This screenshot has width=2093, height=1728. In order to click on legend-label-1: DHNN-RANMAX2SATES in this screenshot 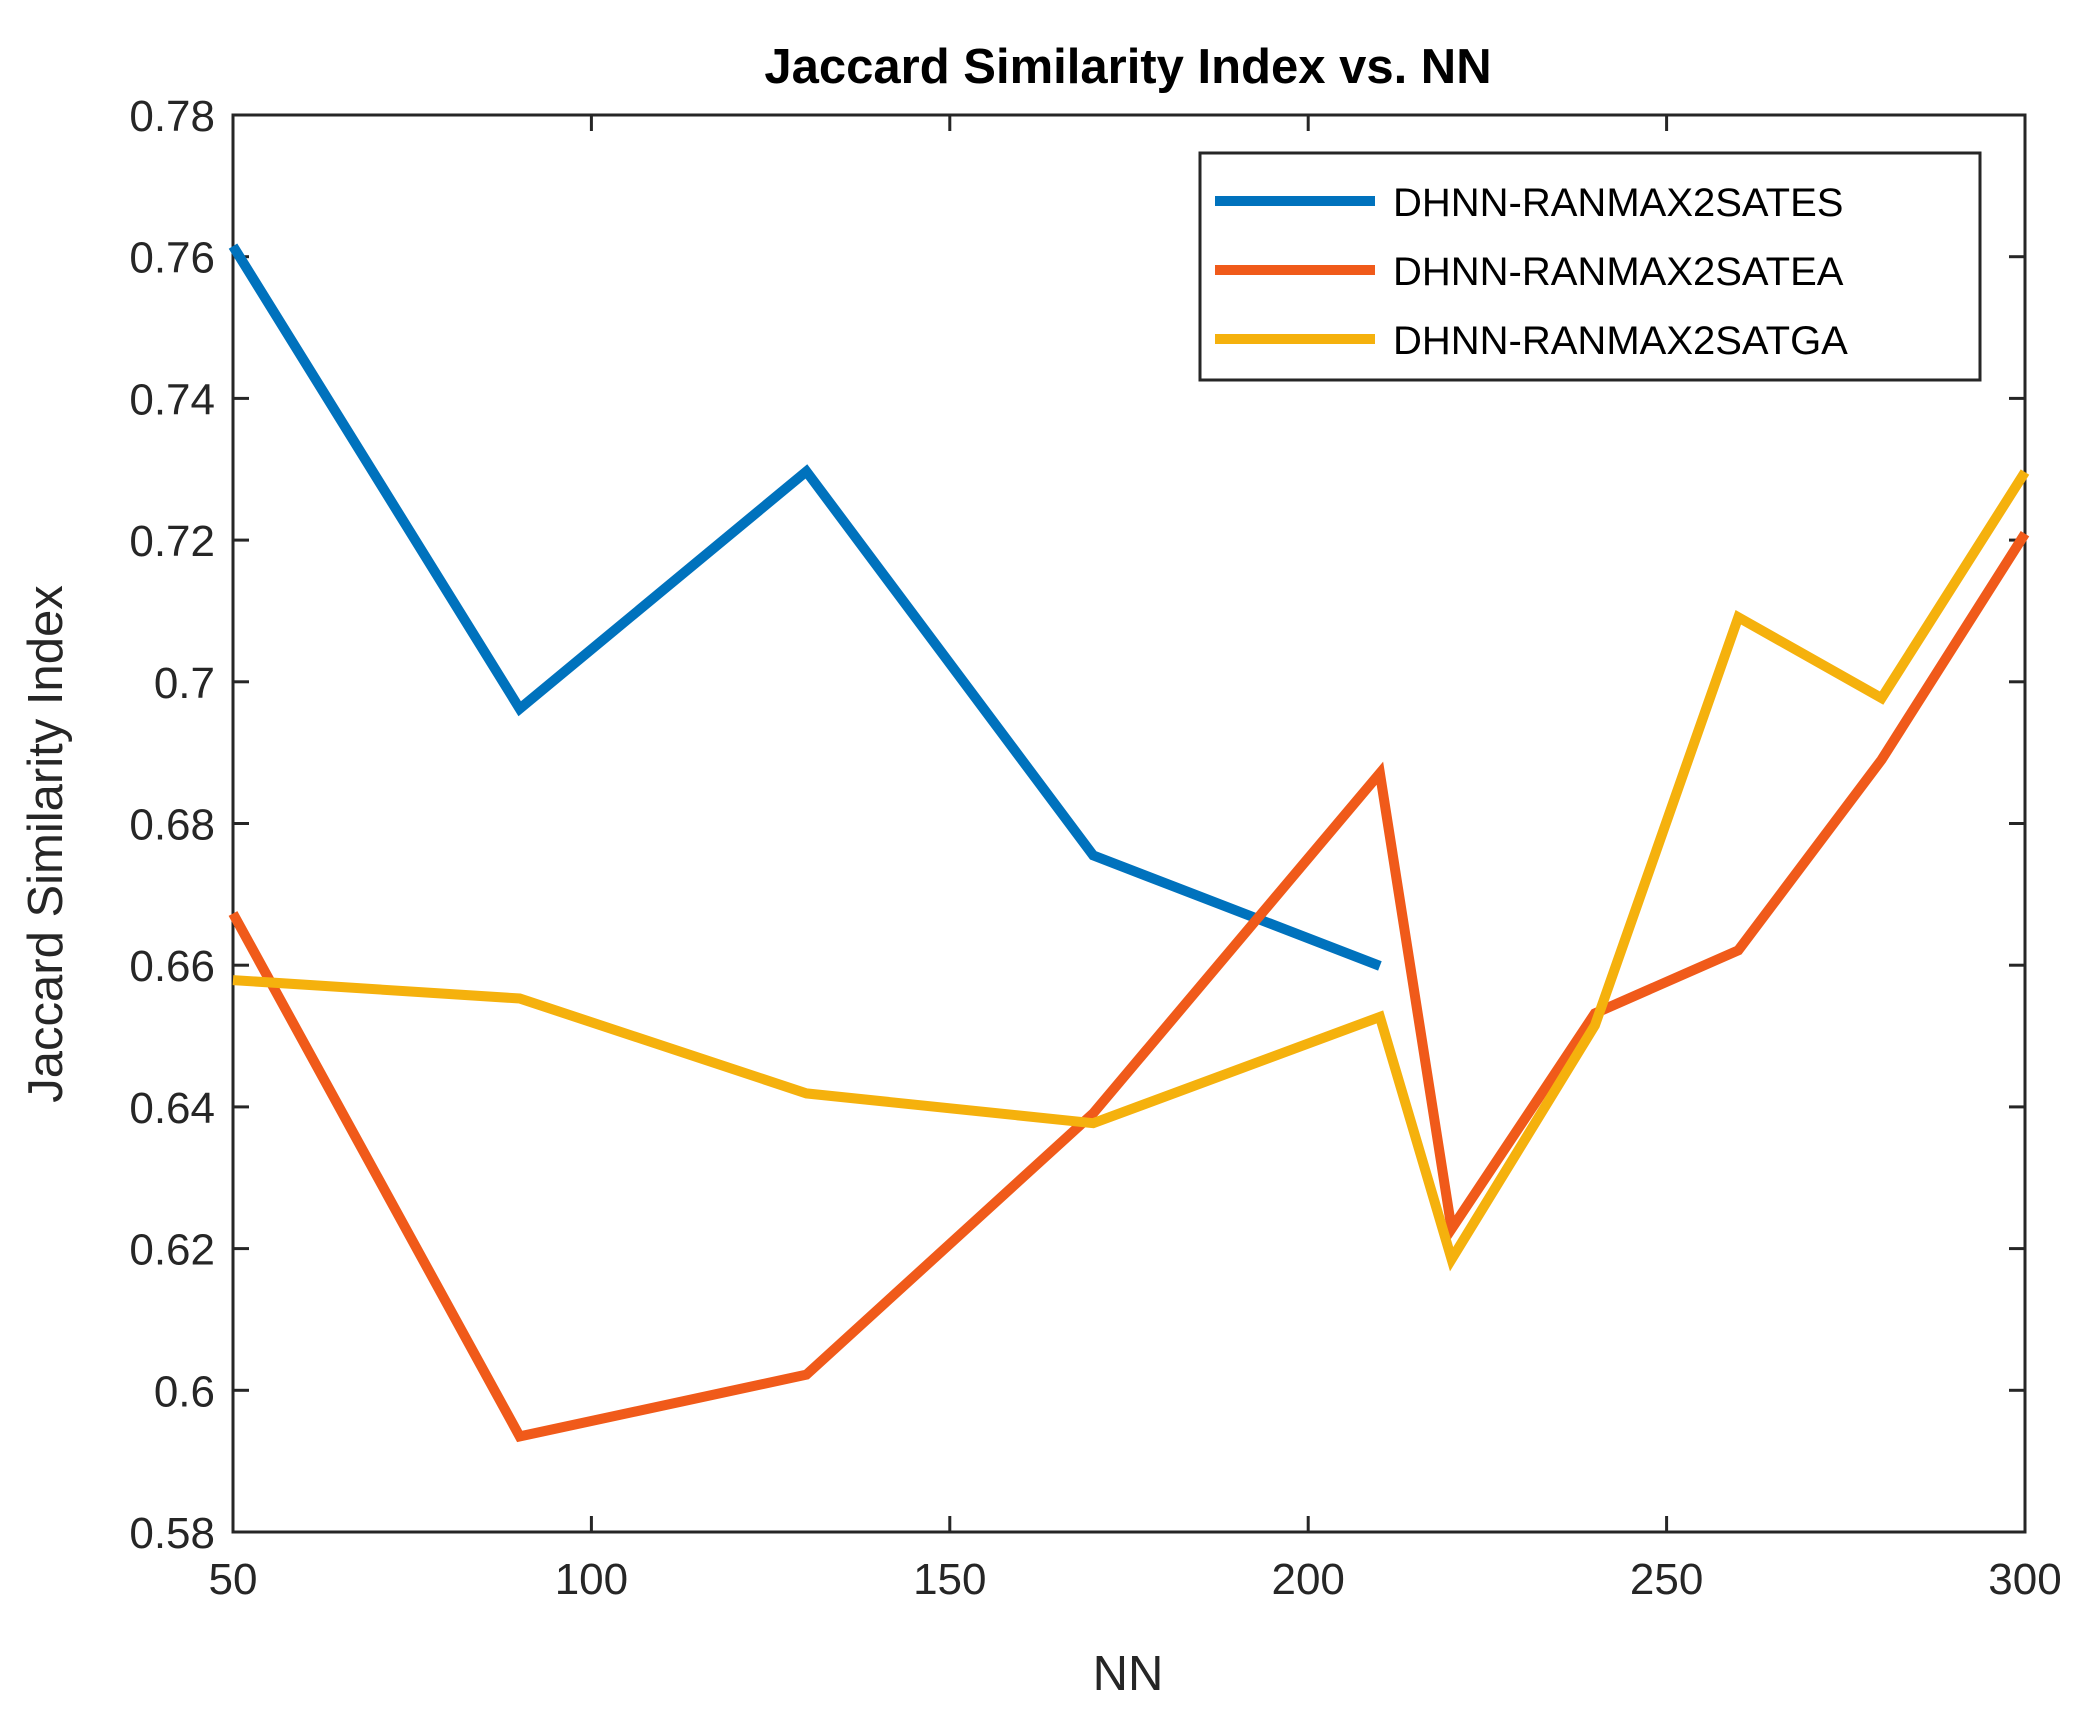, I will do `click(1618, 203)`.